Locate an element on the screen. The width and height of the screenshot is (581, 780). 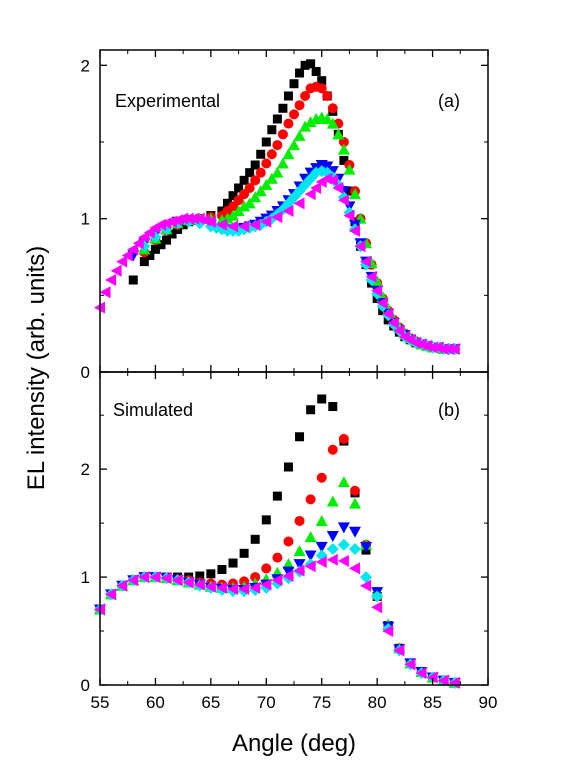
panel-b-y-tick-label: 2 is located at coordinates (85, 469).